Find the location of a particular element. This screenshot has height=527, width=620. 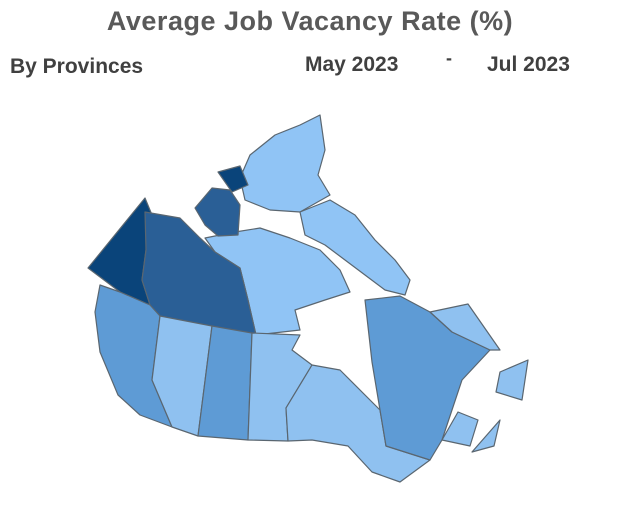

period-start: May 2023 is located at coordinates (352, 64).